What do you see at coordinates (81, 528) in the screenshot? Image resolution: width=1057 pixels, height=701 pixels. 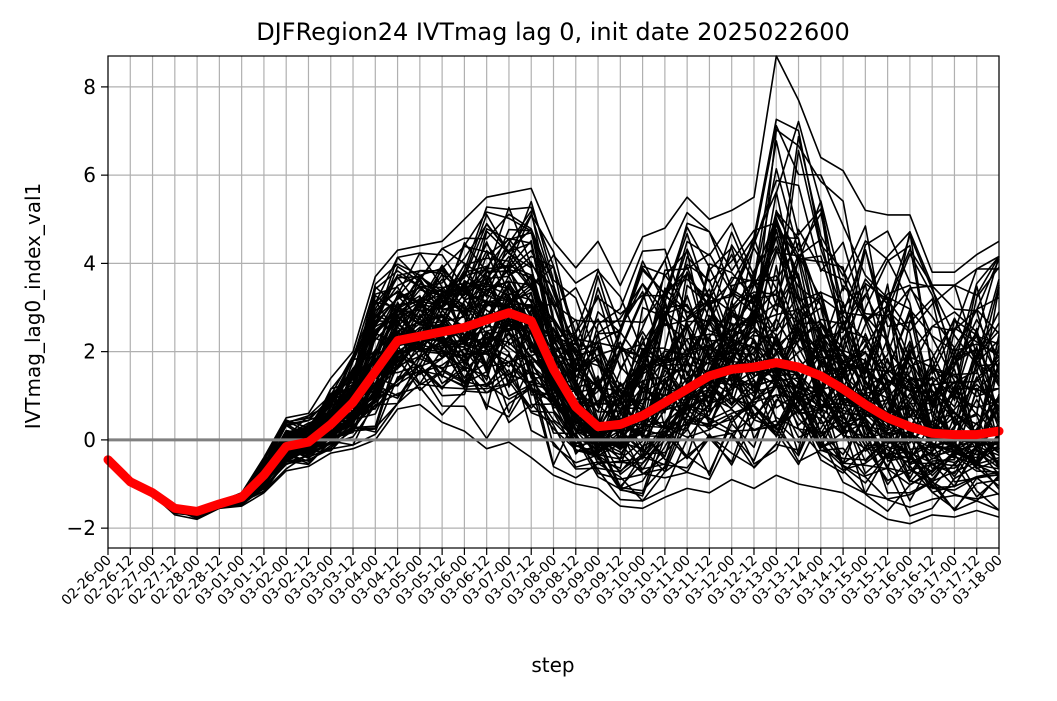 I see `y-tick-label: −2` at bounding box center [81, 528].